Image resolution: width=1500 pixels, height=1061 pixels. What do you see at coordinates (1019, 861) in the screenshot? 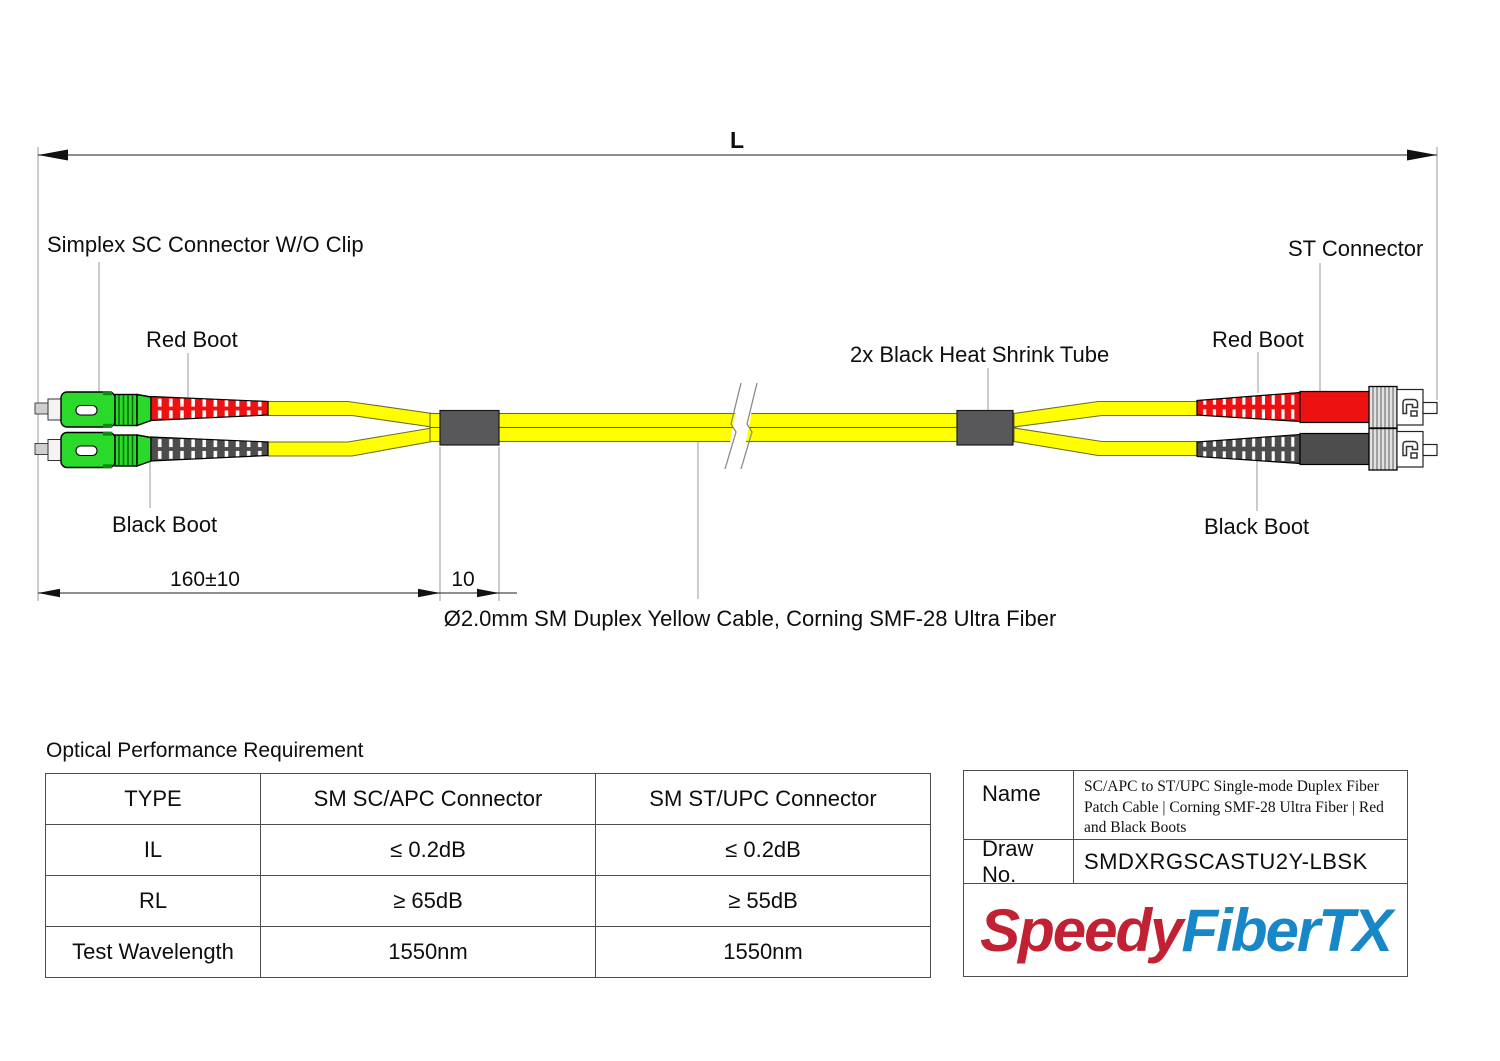
I see `draw-no-label: Draw No.` at bounding box center [1019, 861].